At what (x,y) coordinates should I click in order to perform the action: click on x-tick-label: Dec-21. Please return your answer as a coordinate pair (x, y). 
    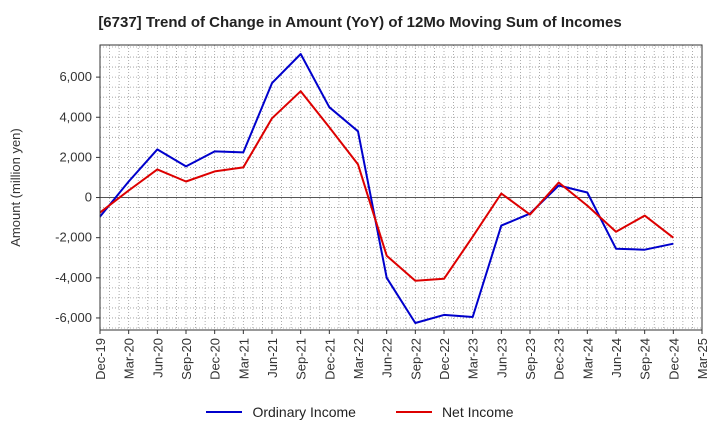
    Looking at the image, I should click on (329, 359).